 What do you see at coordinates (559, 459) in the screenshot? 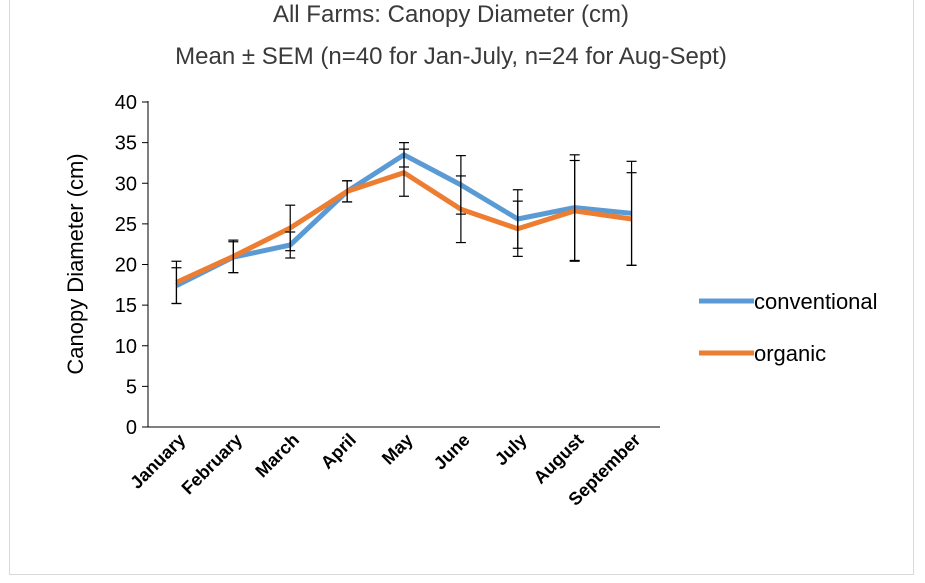
I see `x-category-label: August` at bounding box center [559, 459].